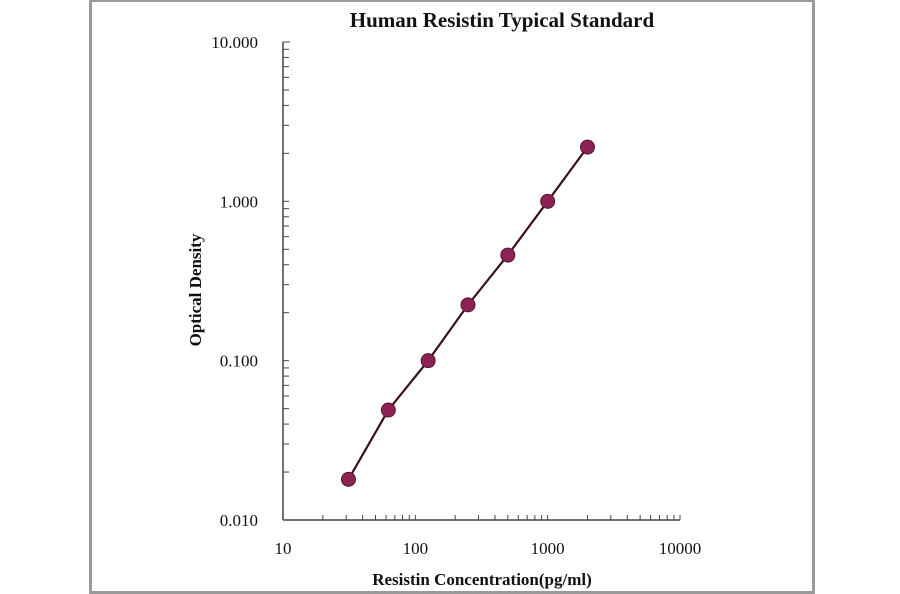 The width and height of the screenshot is (900, 594). I want to click on x-axis-label: Resistin Concentration(pg/ml), so click(482, 579).